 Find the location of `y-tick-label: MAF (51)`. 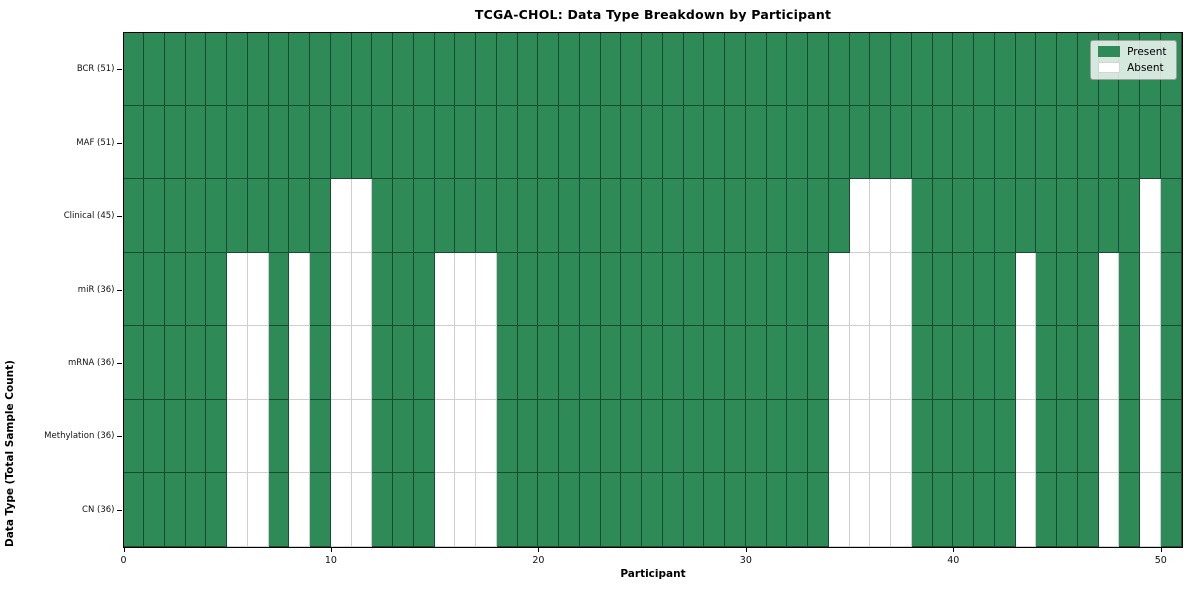

y-tick-label: MAF (51) is located at coordinates (95, 142).